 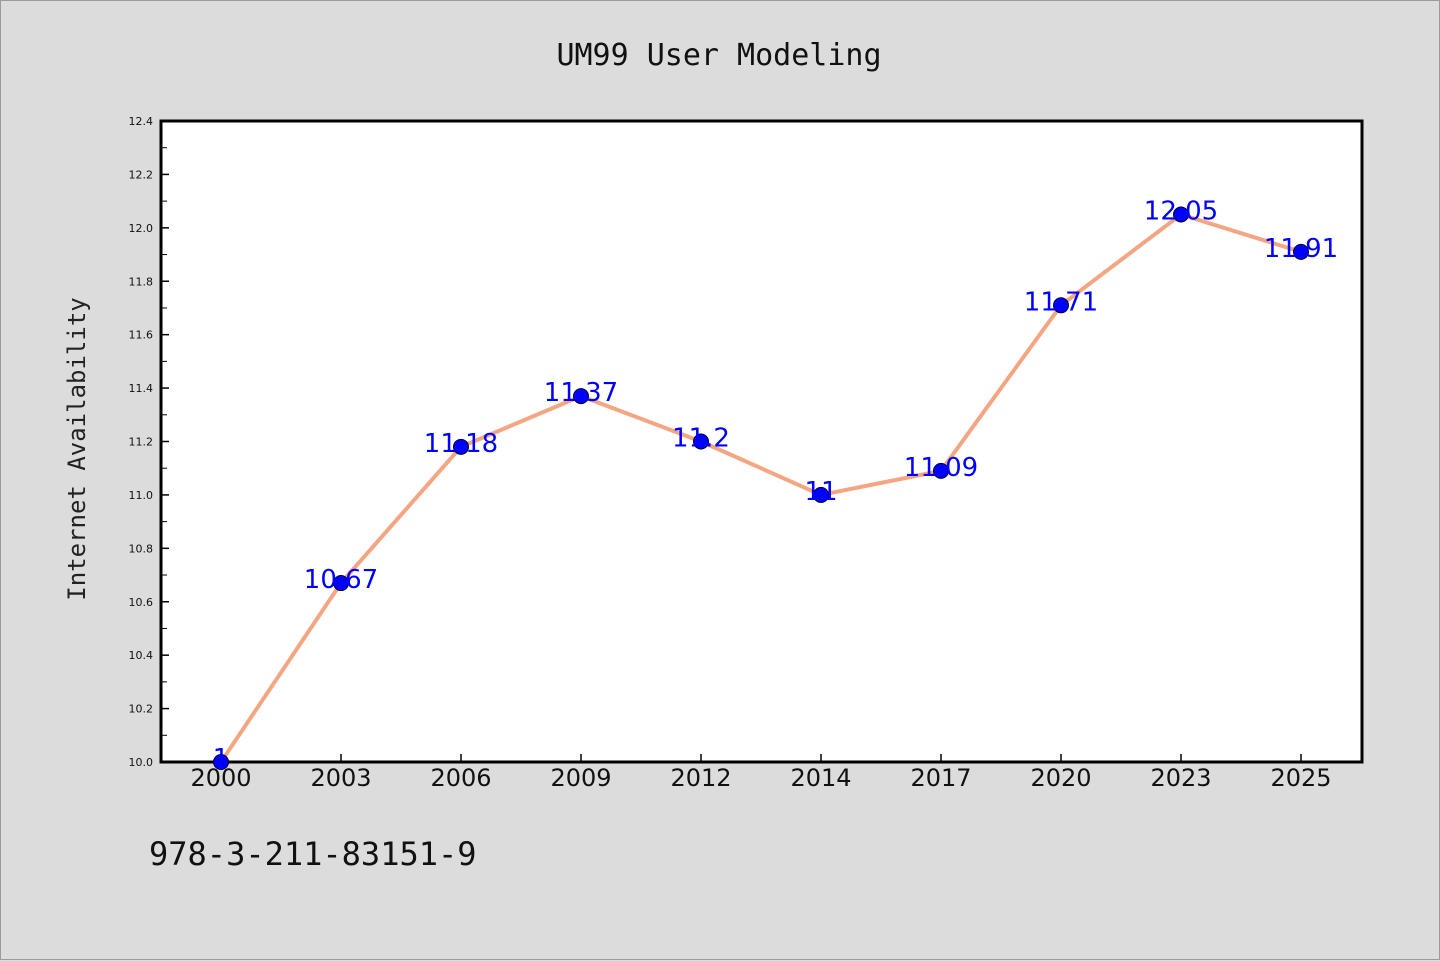 What do you see at coordinates (141, 495) in the screenshot?
I see `y-tick-label: 11.0` at bounding box center [141, 495].